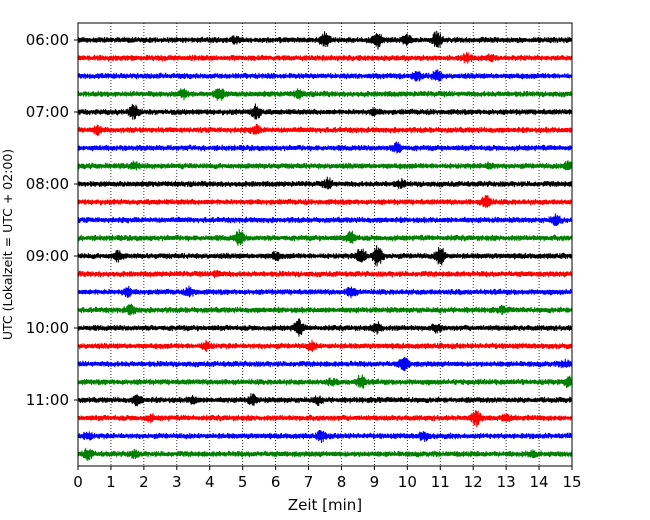  What do you see at coordinates (47, 400) in the screenshot?
I see `y-tick-label: 11:00` at bounding box center [47, 400].